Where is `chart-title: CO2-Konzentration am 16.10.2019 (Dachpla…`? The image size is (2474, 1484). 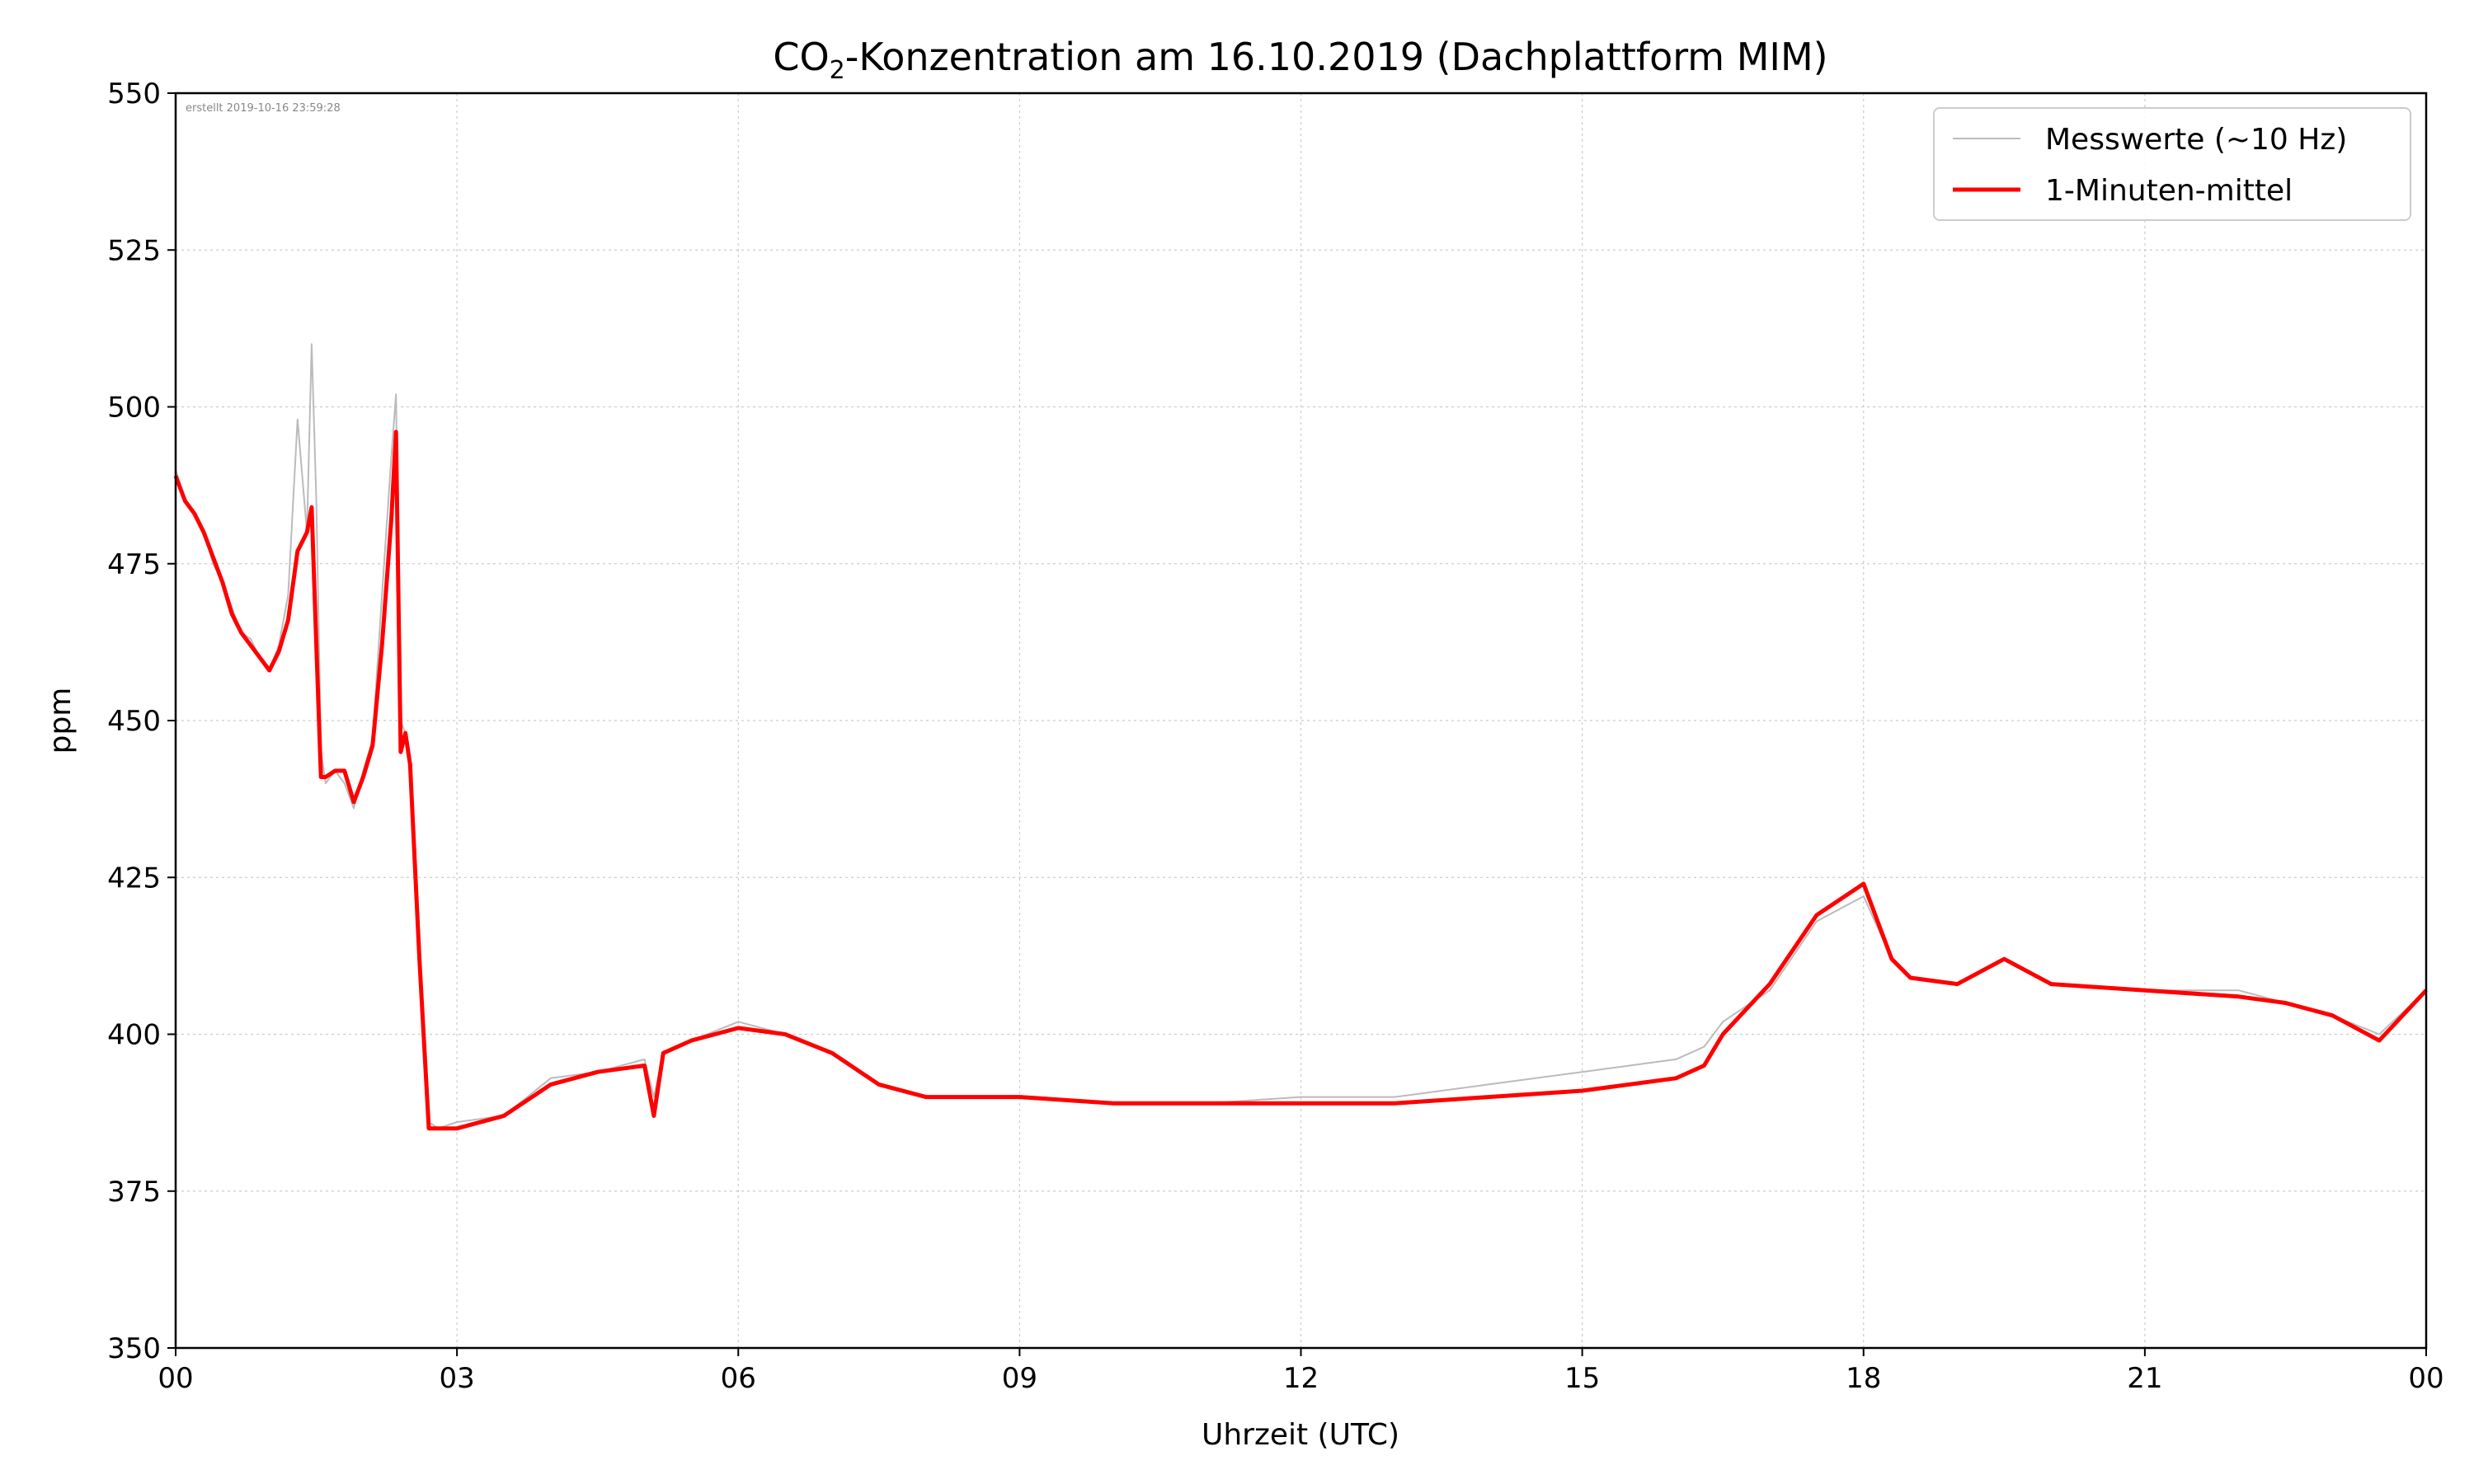
chart-title: CO2-Konzentration am 16.10.2019 (Dachpla… is located at coordinates (1300, 60).